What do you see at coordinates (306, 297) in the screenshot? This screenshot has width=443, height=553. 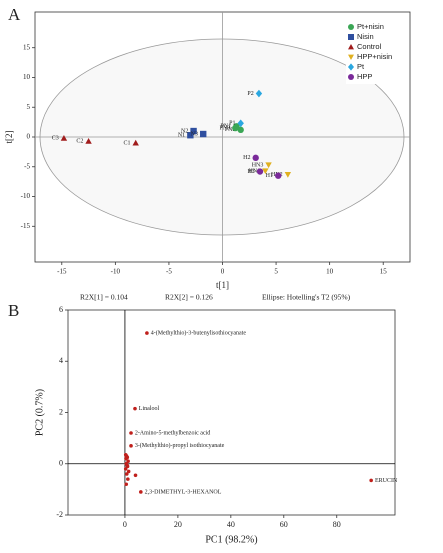 I see `annotation: Ellipse: Hotelling's T2 (95%)` at bounding box center [306, 297].